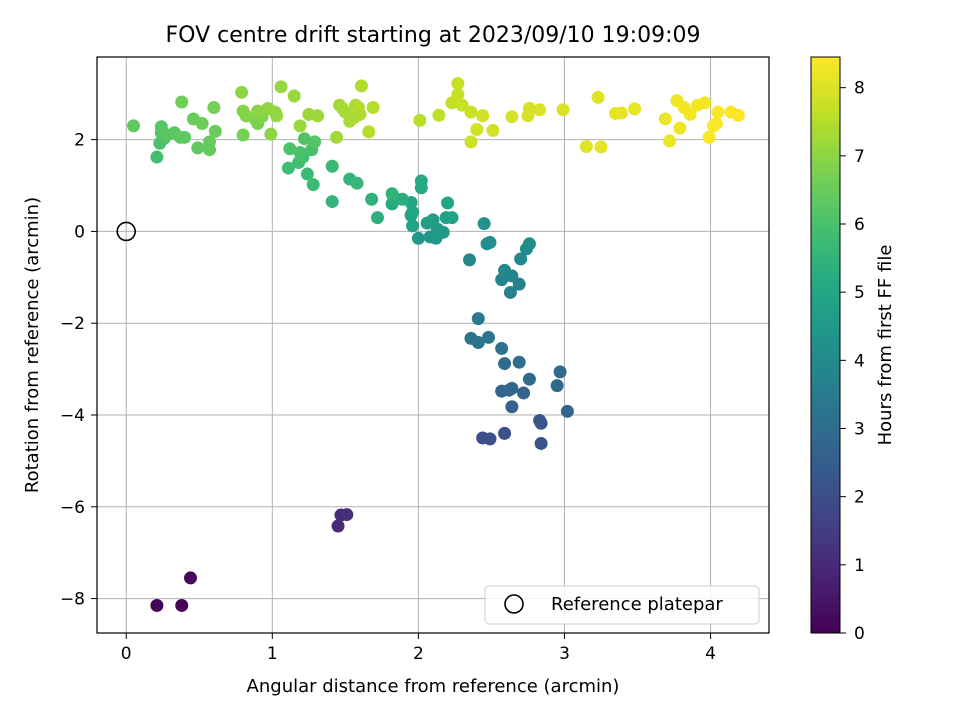 Image resolution: width=960 pixels, height=720 pixels. I want to click on colorbar-tick-label: 2, so click(859, 498).